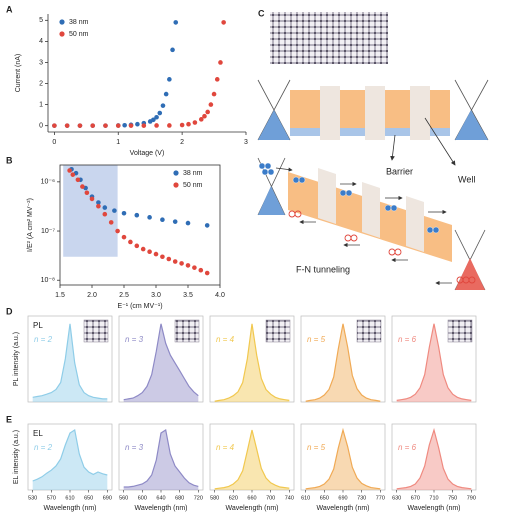 The width and height of the screenshot is (506, 518). I want to click on n-label: n = 3, so click(134, 447).